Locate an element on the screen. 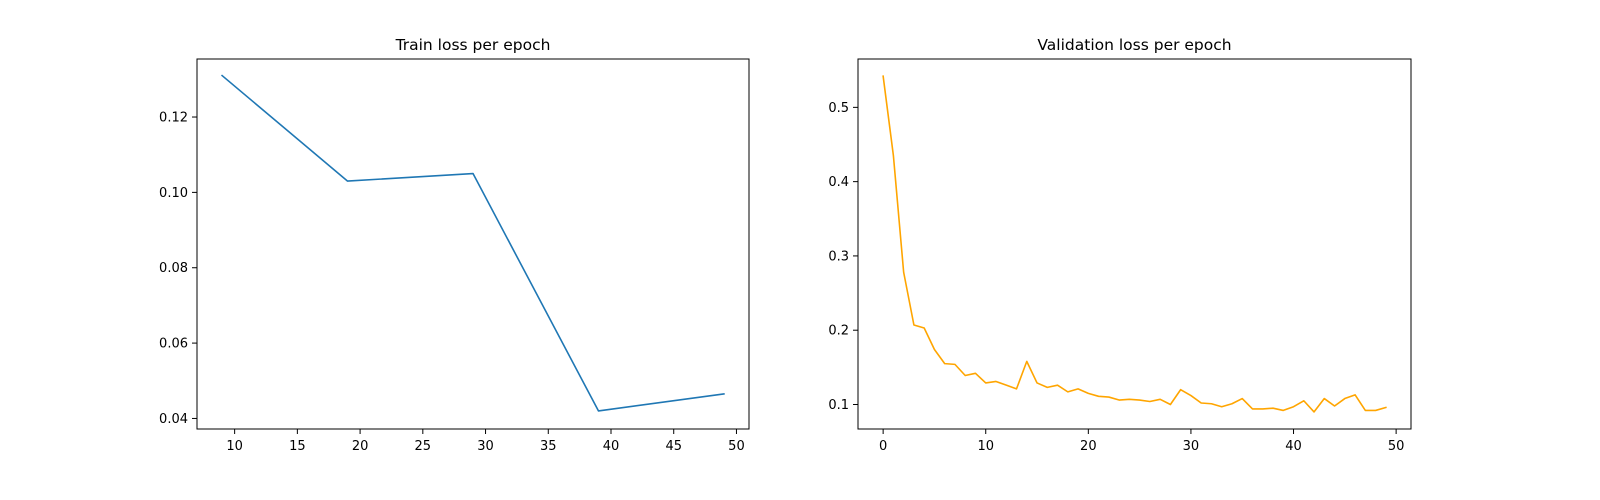 The width and height of the screenshot is (1600, 500). train-loss-x-axis: 10 15 20 25 30 35 40 45 50 is located at coordinates (485, 441).